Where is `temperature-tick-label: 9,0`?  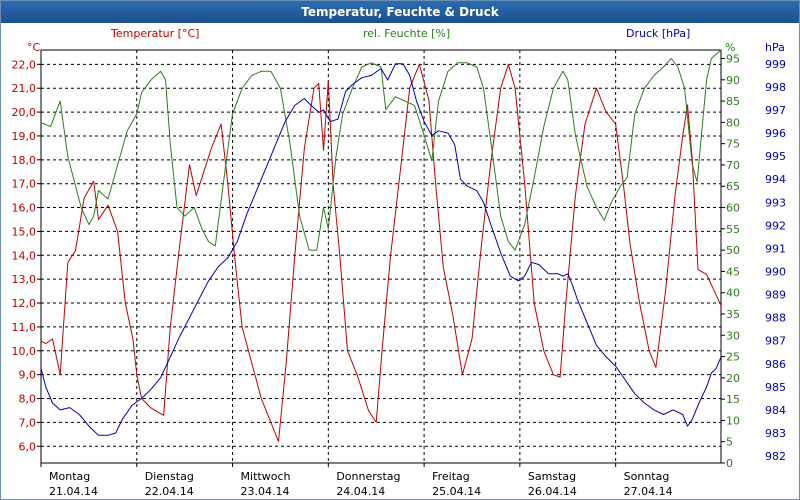
temperature-tick-label: 9,0 is located at coordinates (28, 375).